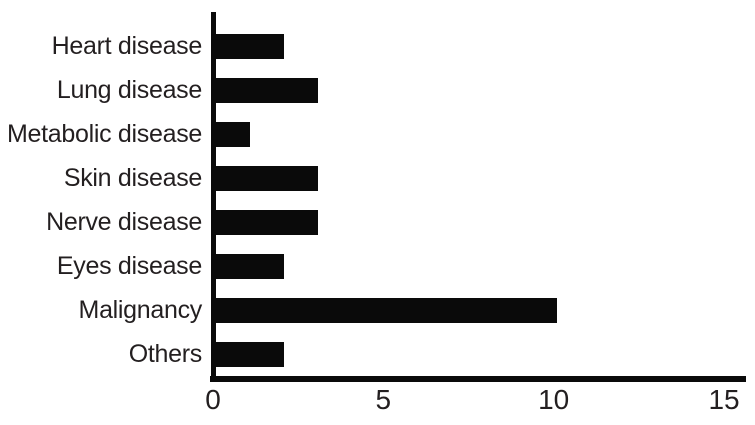 This screenshot has width=755, height=425. I want to click on chart-row: Others, so click(377, 354).